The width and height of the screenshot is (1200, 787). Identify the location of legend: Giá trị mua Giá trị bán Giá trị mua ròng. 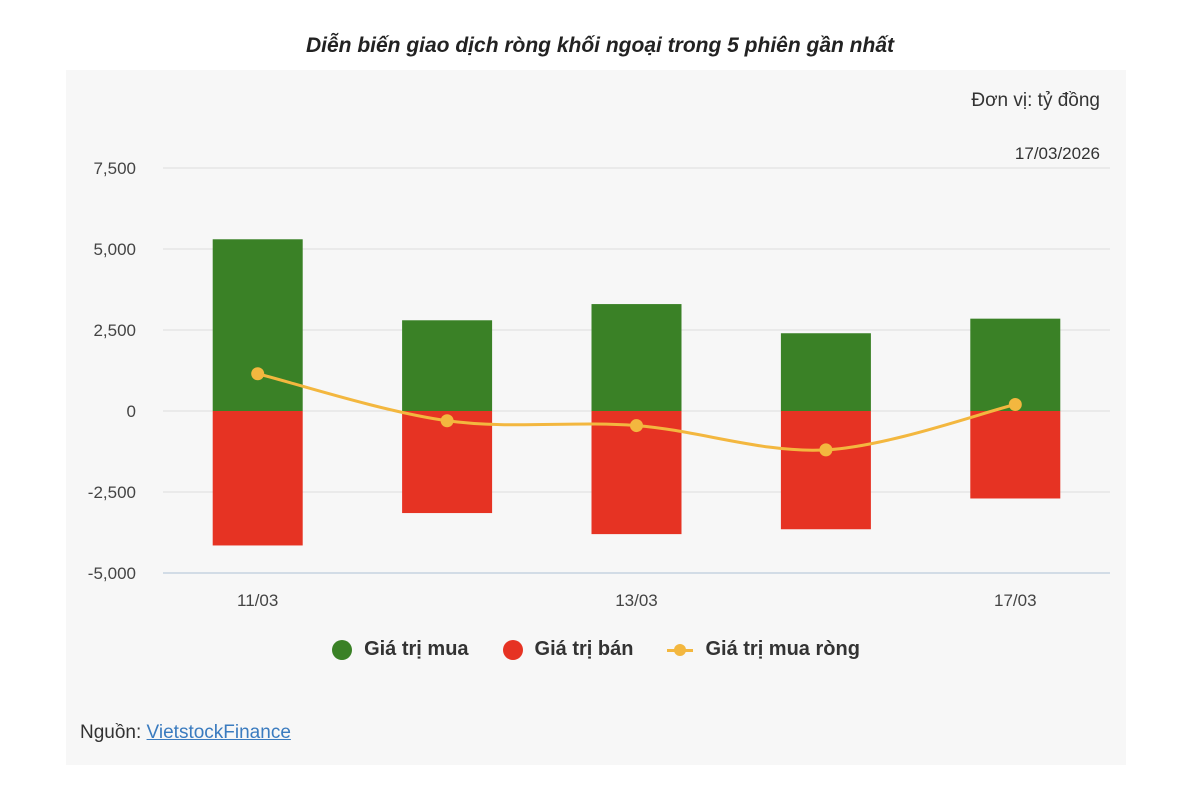
(596, 649).